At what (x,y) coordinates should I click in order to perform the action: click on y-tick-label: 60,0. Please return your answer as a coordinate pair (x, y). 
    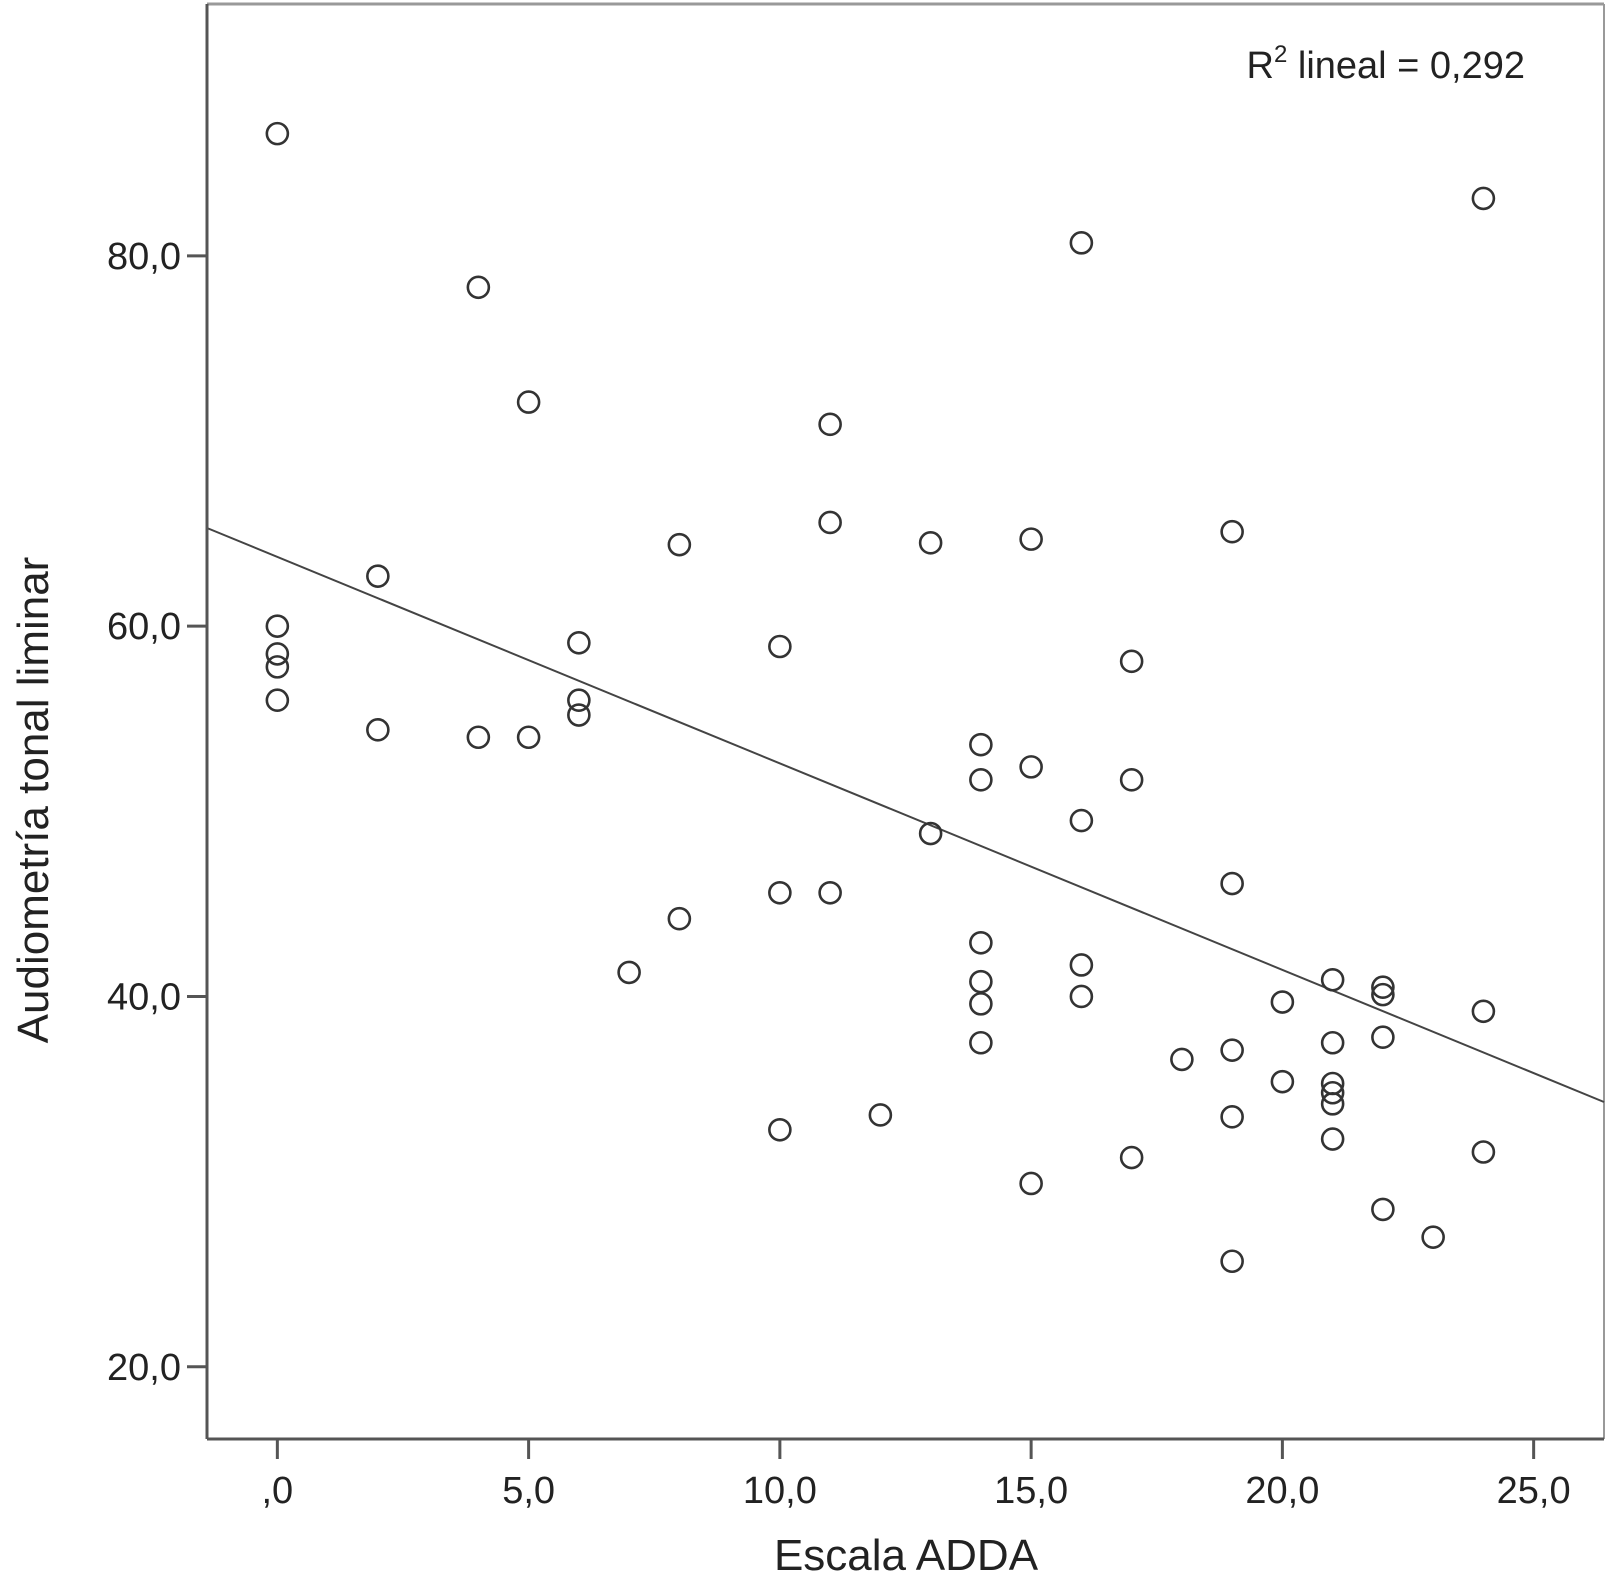
    Looking at the image, I should click on (144, 627).